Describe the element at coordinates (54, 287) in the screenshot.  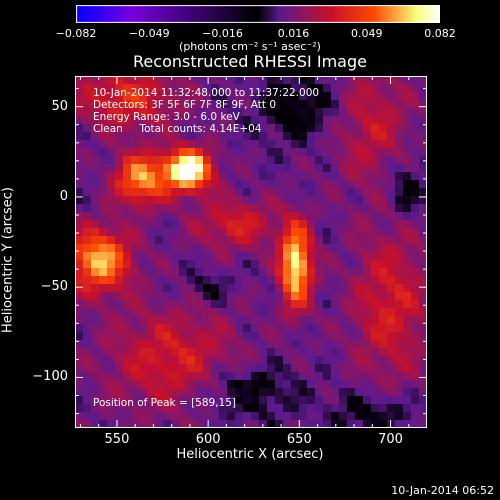
I see `y-tick-label: −50` at that location.